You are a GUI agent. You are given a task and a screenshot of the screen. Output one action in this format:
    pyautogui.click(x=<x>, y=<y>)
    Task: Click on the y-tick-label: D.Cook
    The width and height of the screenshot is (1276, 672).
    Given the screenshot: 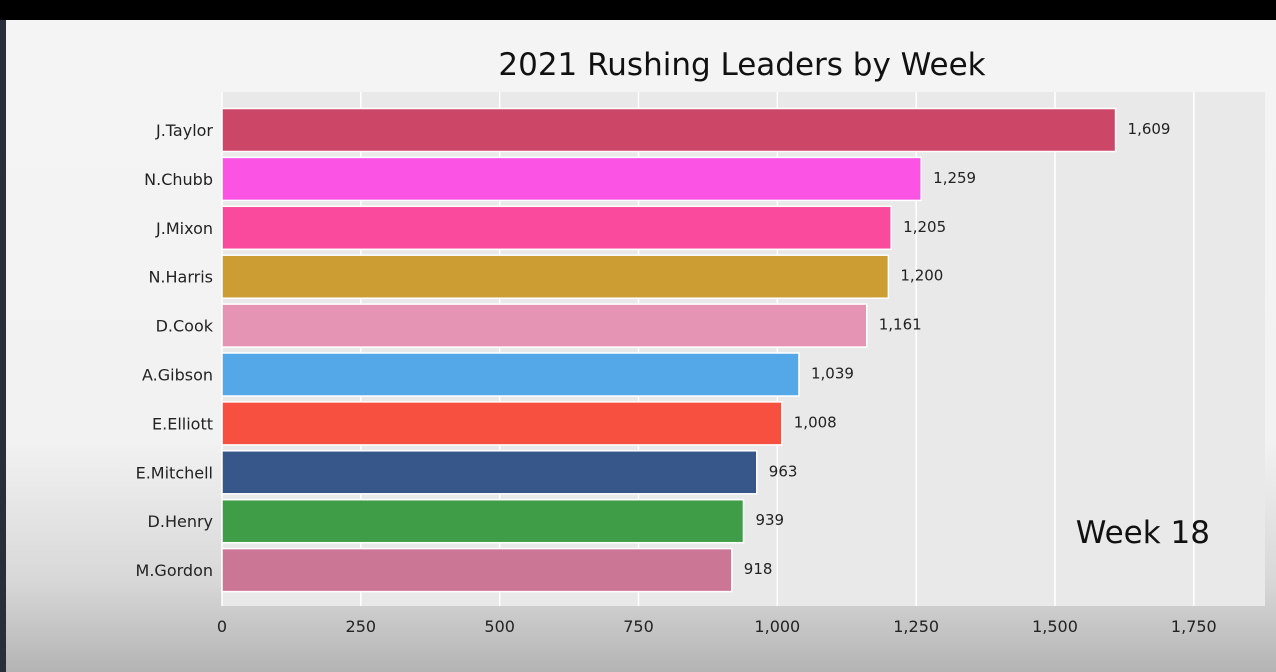 What is the action you would take?
    pyautogui.click(x=185, y=326)
    